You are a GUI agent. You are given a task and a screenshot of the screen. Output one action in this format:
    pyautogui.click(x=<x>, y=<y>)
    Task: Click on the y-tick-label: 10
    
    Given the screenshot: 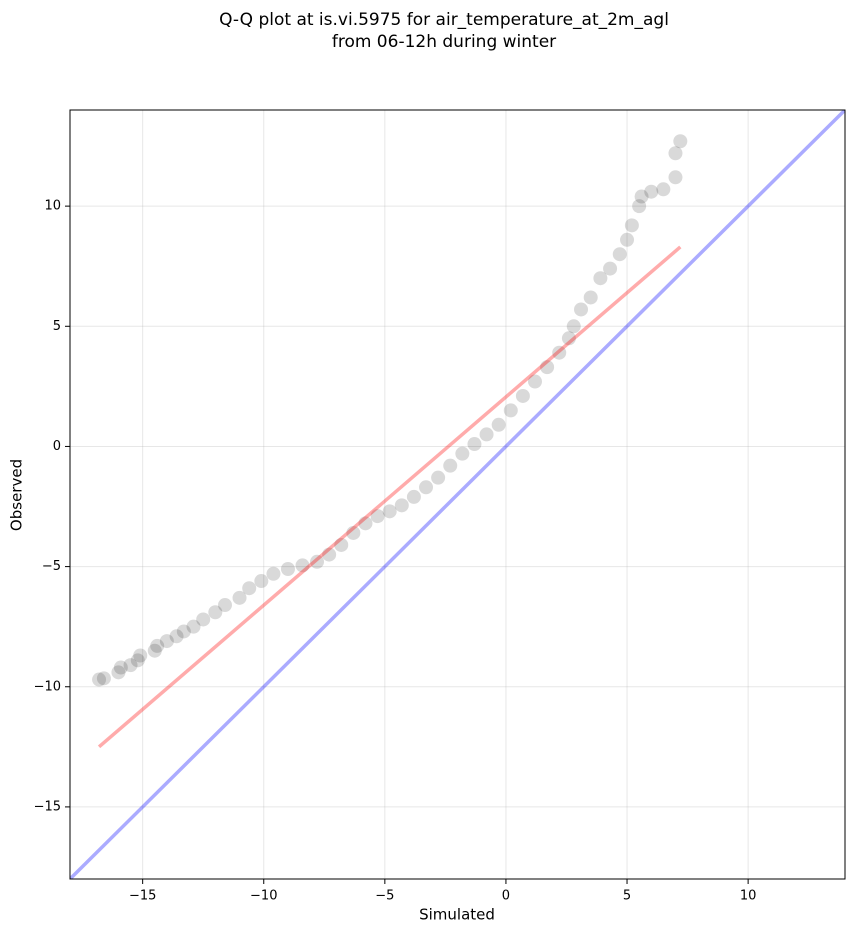 What is the action you would take?
    pyautogui.click(x=52, y=206)
    